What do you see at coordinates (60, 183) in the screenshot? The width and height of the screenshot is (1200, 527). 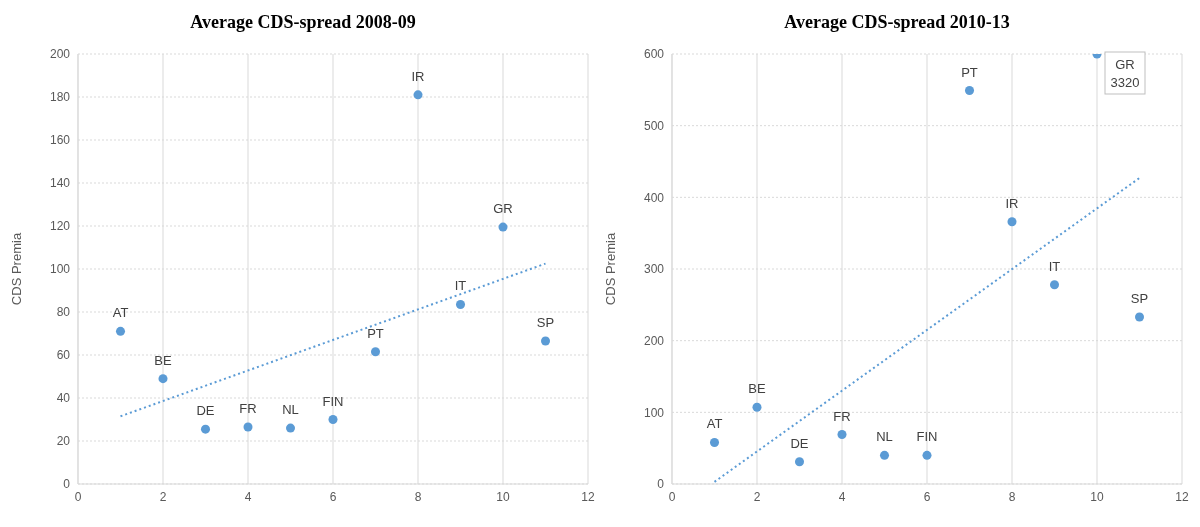 I see `y-tick-label: 140` at bounding box center [60, 183].